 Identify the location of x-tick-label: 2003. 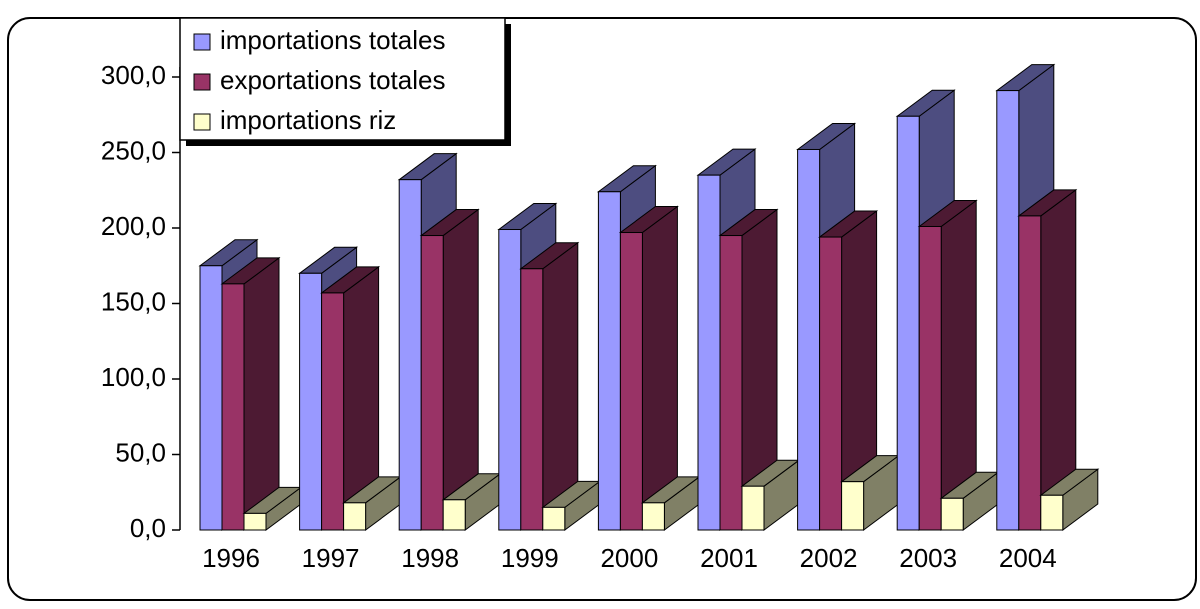
(928, 558).